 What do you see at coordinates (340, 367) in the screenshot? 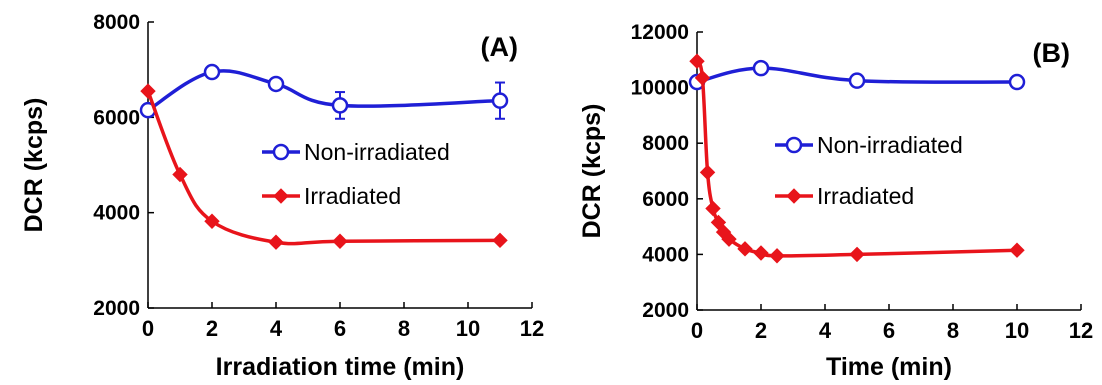
I see `x-axis-title: Irradiation time (min)` at bounding box center [340, 367].